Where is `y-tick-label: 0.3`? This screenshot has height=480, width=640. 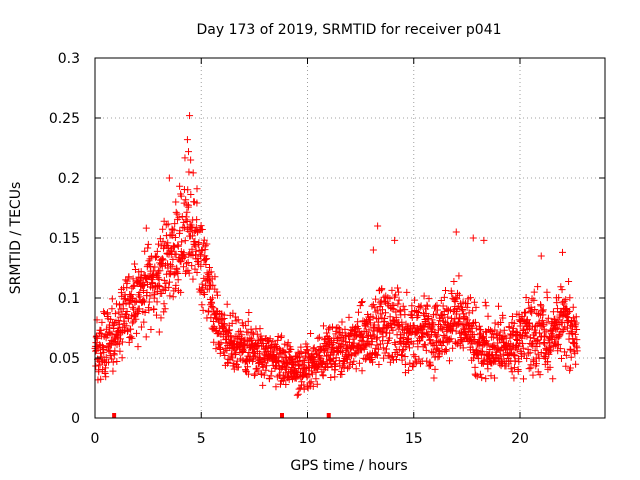
y-tick-label: 0.3 is located at coordinates (69, 59).